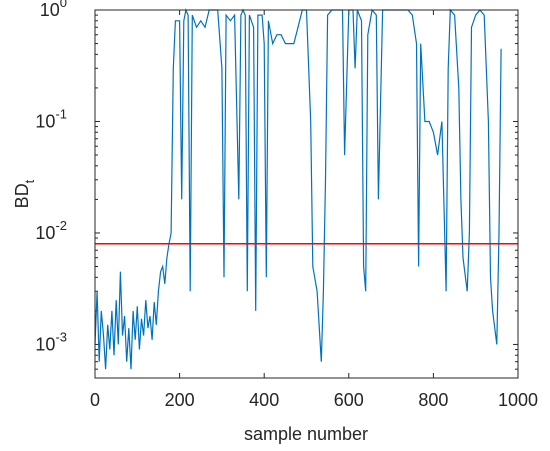 This screenshot has height=451, width=550. Describe the element at coordinates (349, 400) in the screenshot. I see `x-tick-label: 600` at that location.